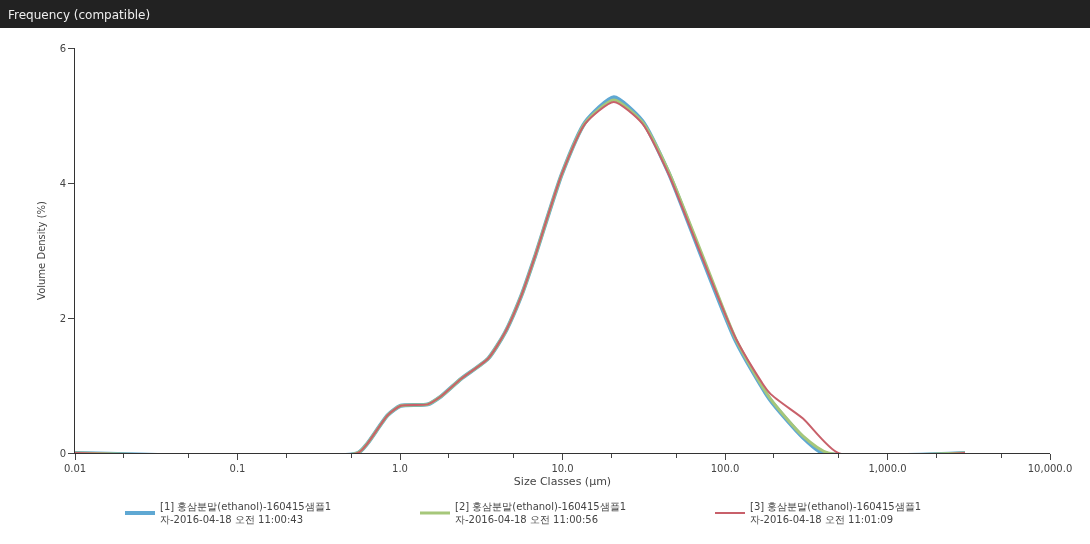 The image size is (1090, 544). What do you see at coordinates (562, 468) in the screenshot?
I see `x-tick-label: 10.0` at bounding box center [562, 468].